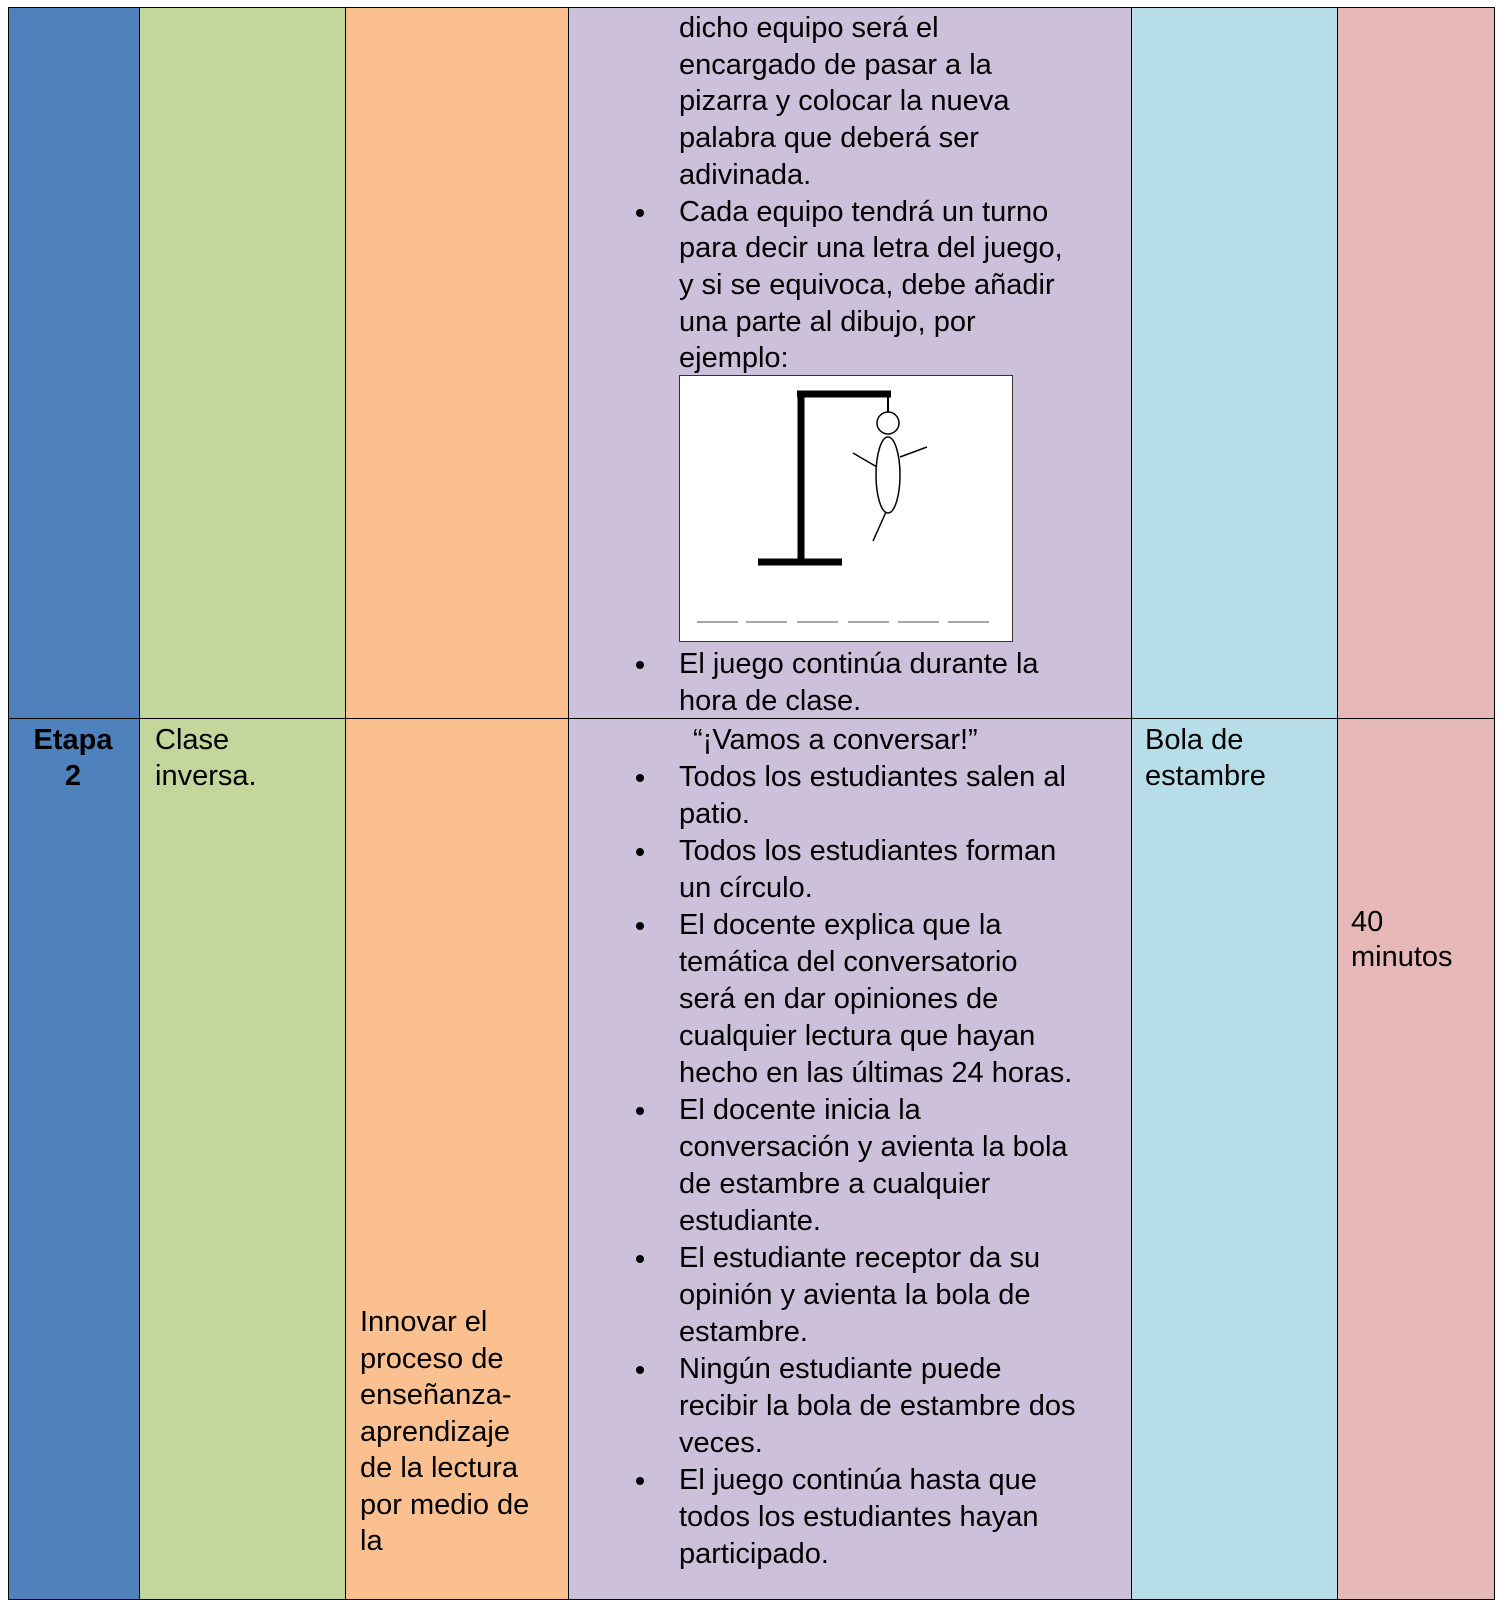 The image size is (1507, 1600). Describe the element at coordinates (839, 999) in the screenshot. I see `cell-text: será en dar opiniones de` at that location.